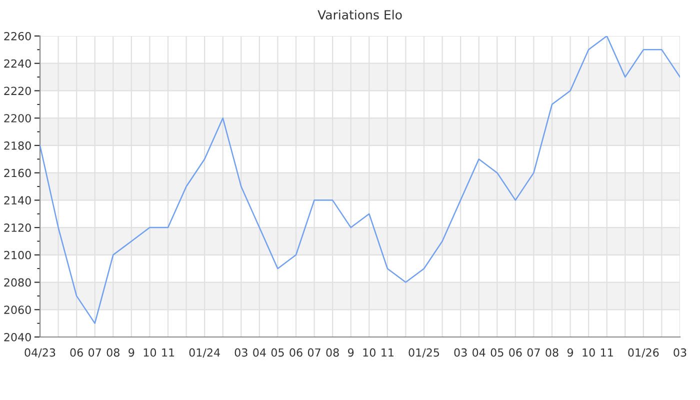  I want to click on x-tick-label: 04/23, so click(40, 353).